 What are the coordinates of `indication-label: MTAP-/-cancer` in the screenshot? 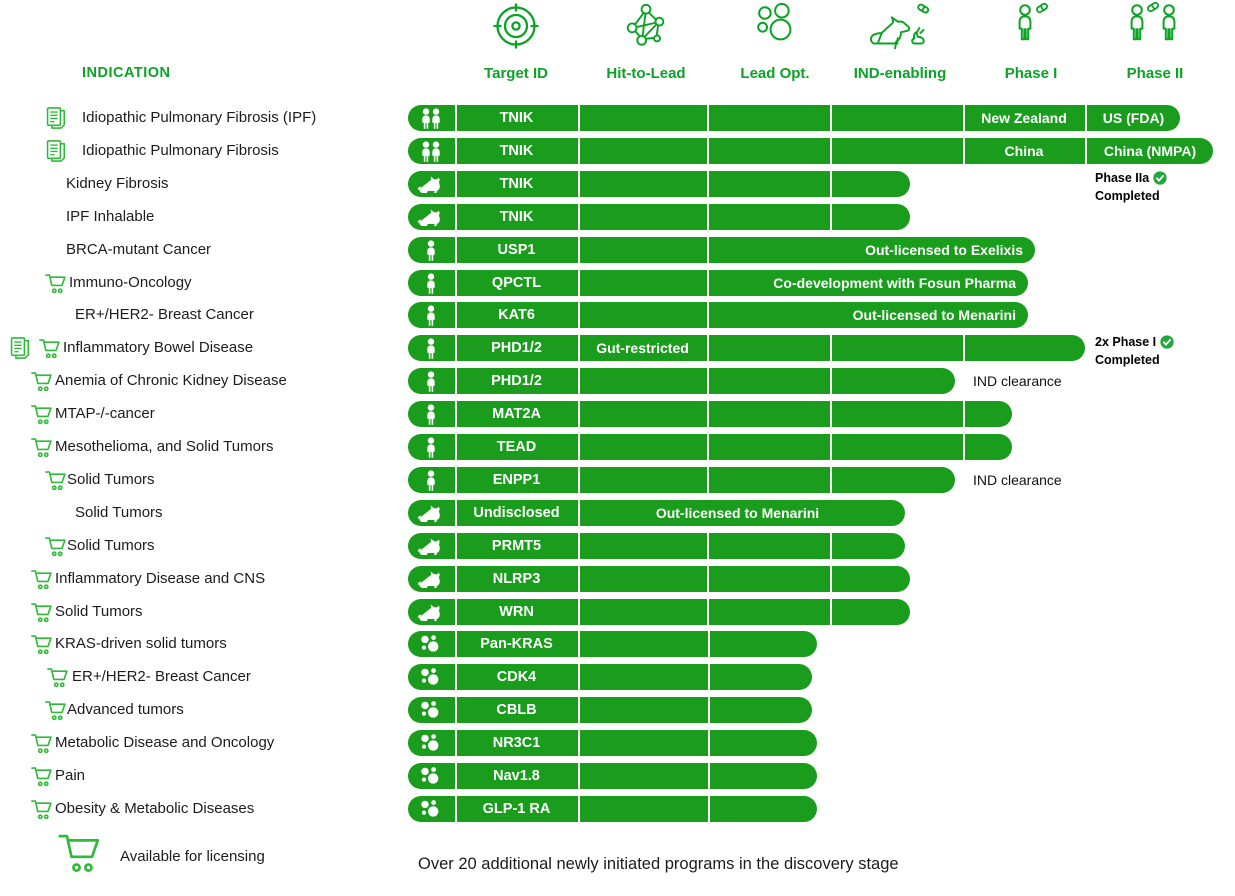 It's located at (105, 413).